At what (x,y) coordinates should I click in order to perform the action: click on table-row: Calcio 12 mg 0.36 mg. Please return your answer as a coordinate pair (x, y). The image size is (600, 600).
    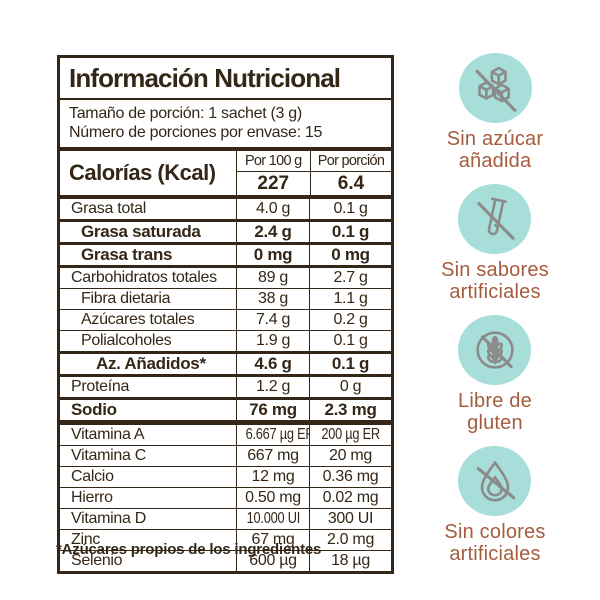
    Looking at the image, I should click on (225, 476).